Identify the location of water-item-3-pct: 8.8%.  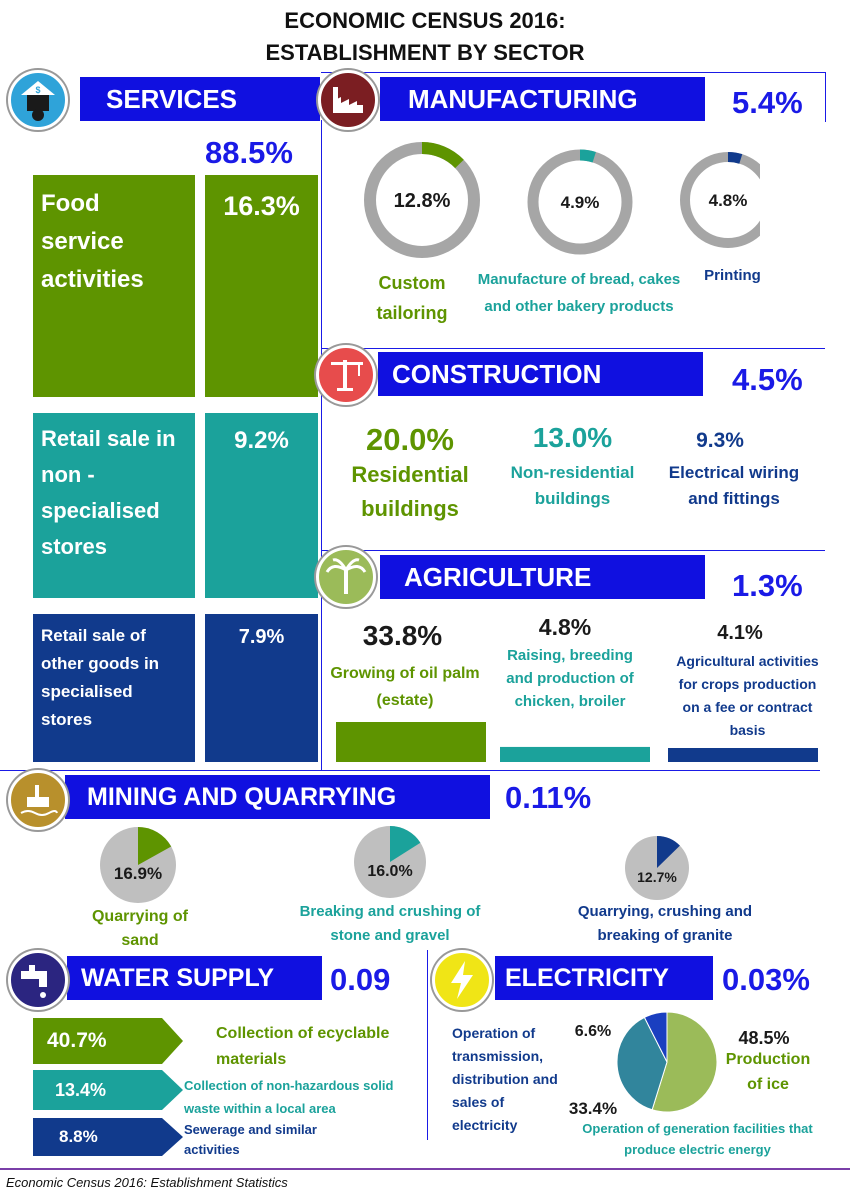
(108, 1137).